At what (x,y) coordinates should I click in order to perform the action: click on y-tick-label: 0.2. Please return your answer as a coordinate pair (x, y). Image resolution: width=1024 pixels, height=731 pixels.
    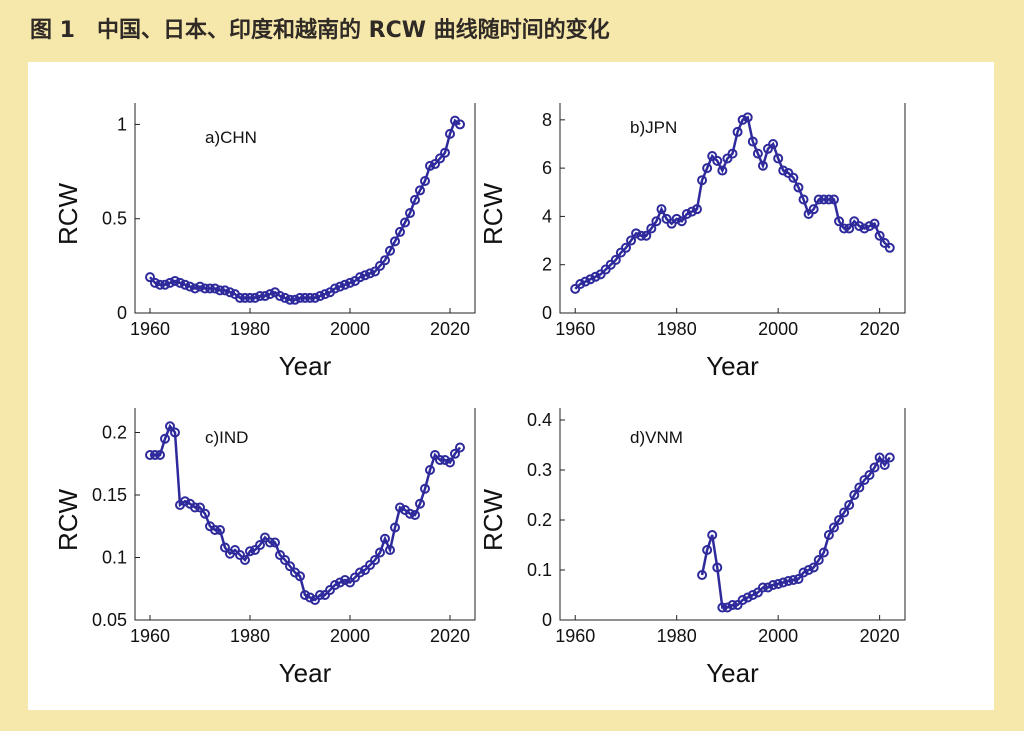
    Looking at the image, I should click on (539, 520).